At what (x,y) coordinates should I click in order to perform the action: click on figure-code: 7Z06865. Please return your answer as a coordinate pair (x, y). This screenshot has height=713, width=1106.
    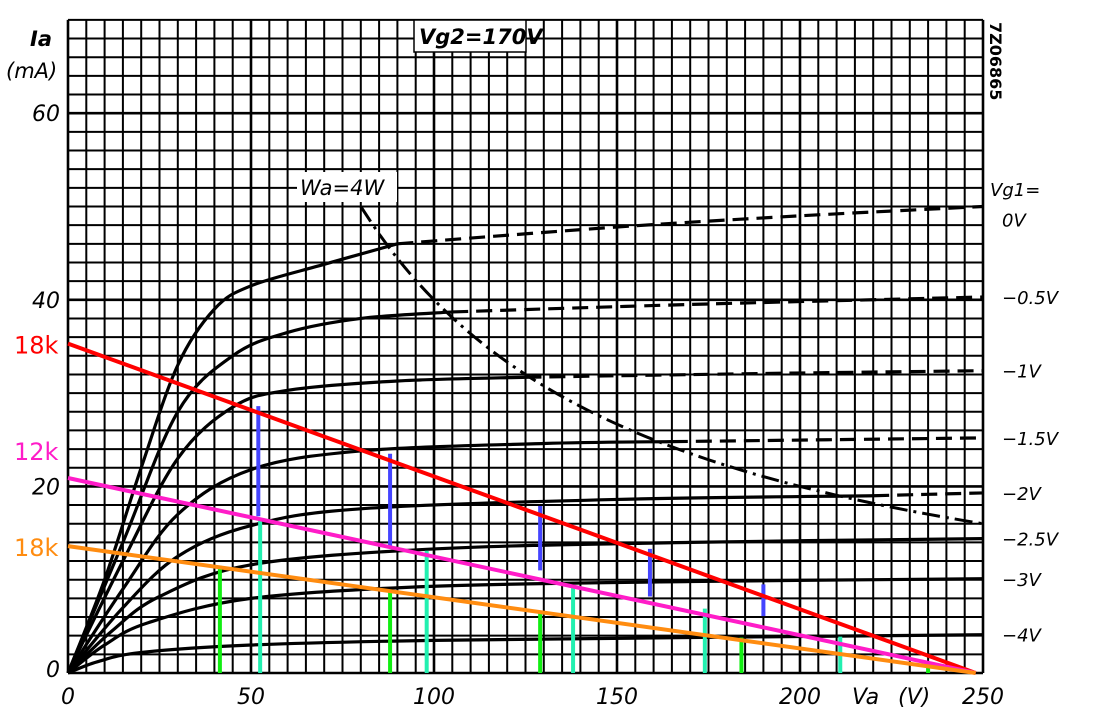
    Looking at the image, I should click on (995, 61).